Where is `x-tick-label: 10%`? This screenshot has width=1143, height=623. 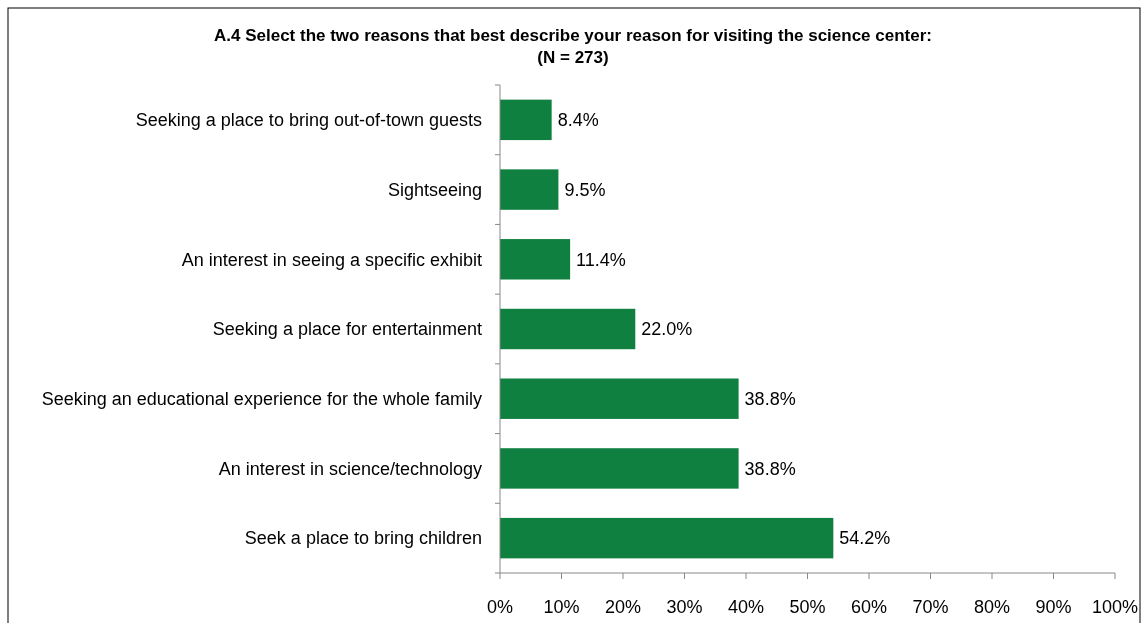
x-tick-label: 10% is located at coordinates (561, 607).